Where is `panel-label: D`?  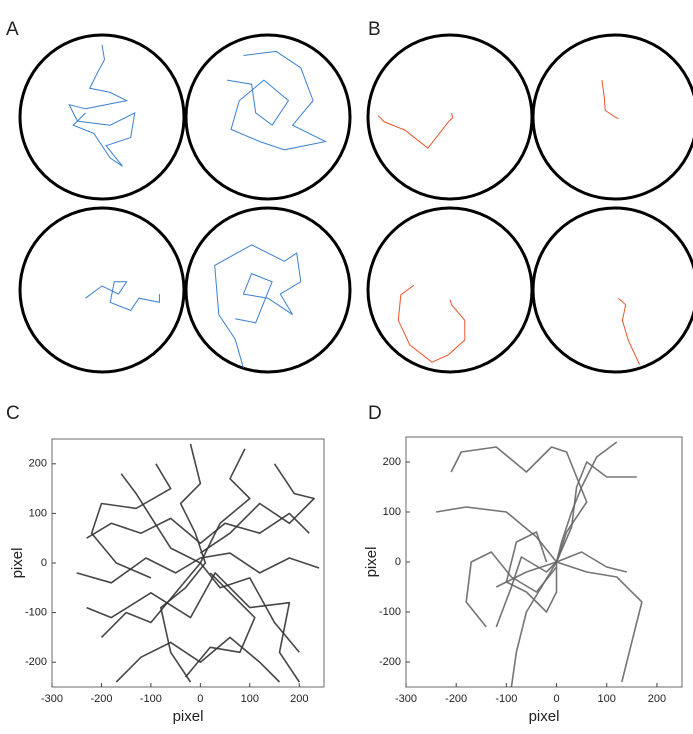 panel-label: D is located at coordinates (375, 413).